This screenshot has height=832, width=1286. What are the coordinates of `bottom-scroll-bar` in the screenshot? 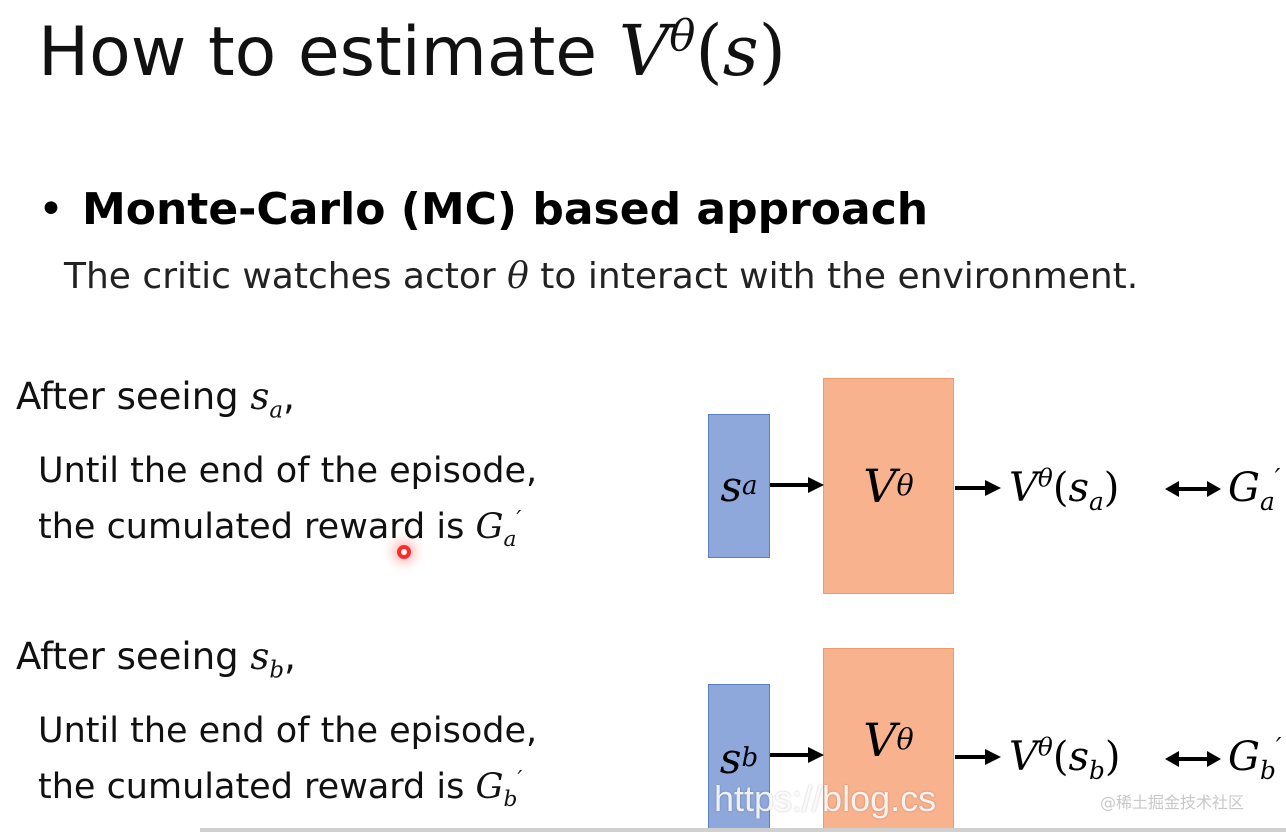 It's located at (743, 830).